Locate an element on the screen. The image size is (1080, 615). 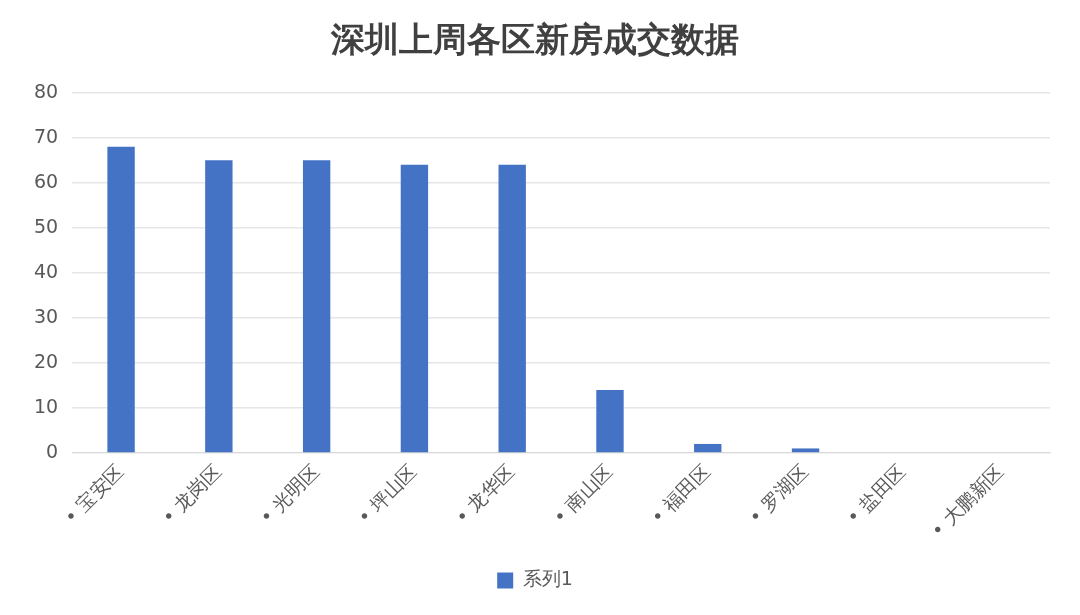
chart-title: 深圳上周各区新房成交数据 is located at coordinates (534, 39).